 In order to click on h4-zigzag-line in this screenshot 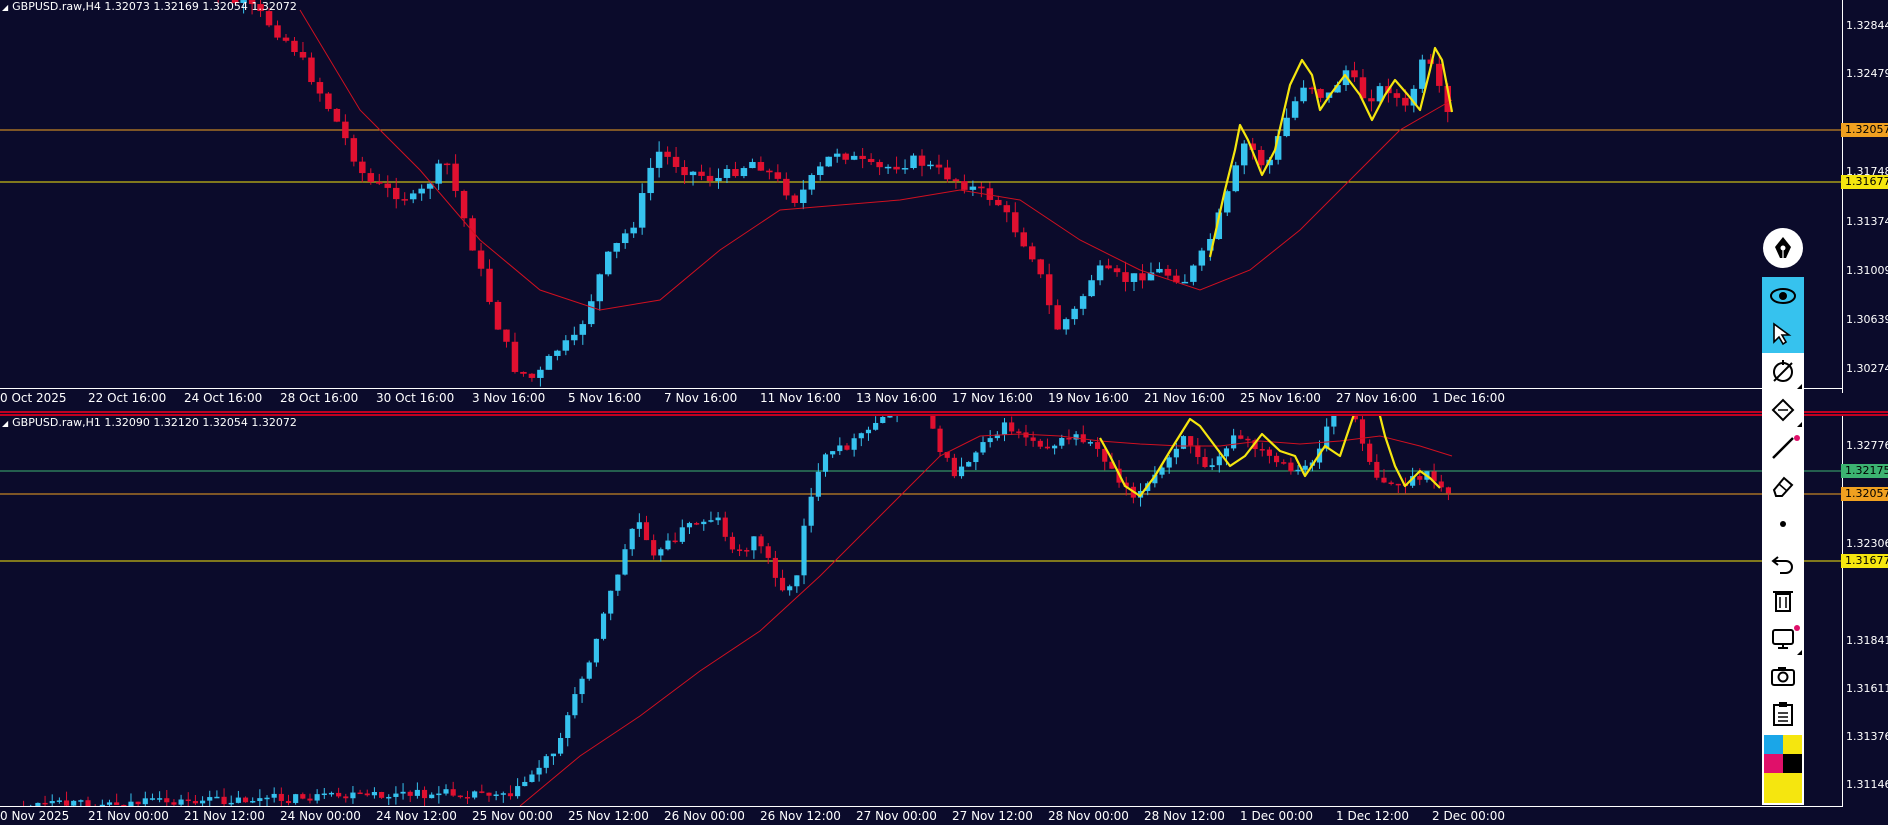, I will do `click(1331, 152)`.